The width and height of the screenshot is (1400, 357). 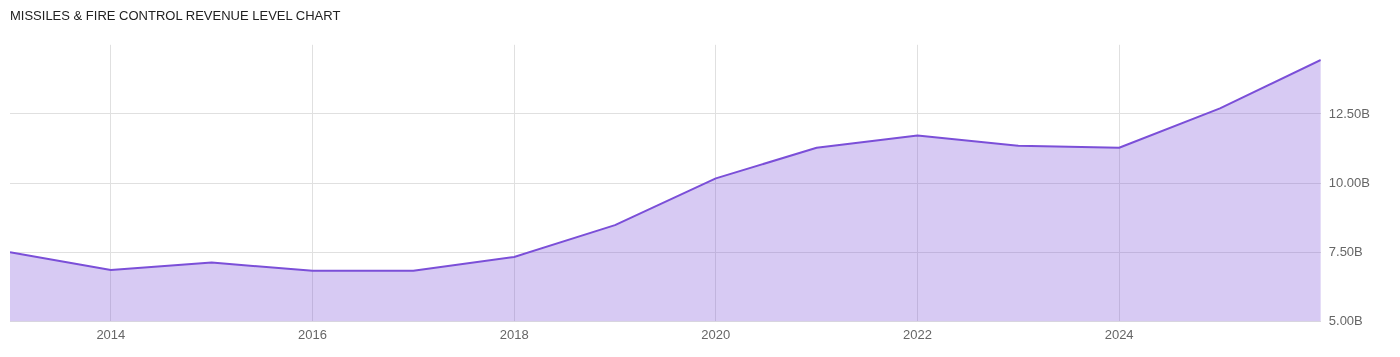 I want to click on y-tick-label: 5.00B, so click(x=1345, y=320).